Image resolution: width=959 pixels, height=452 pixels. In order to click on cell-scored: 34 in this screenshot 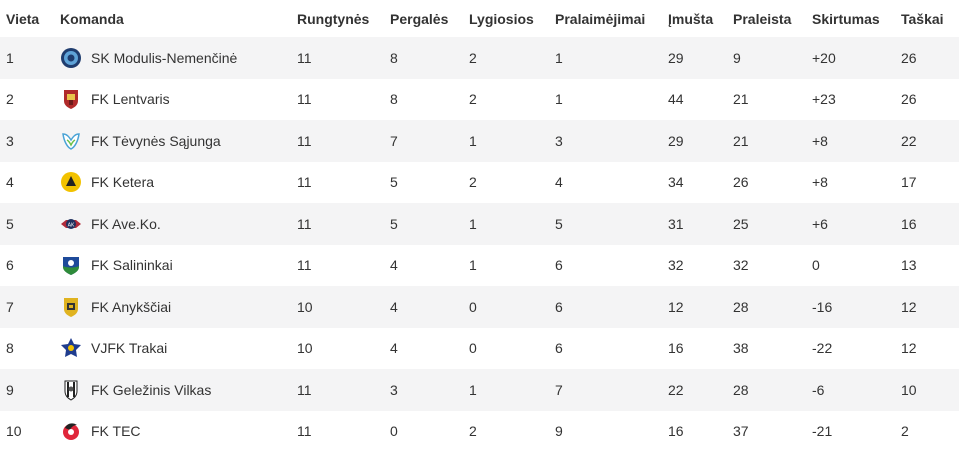, I will do `click(700, 183)`.